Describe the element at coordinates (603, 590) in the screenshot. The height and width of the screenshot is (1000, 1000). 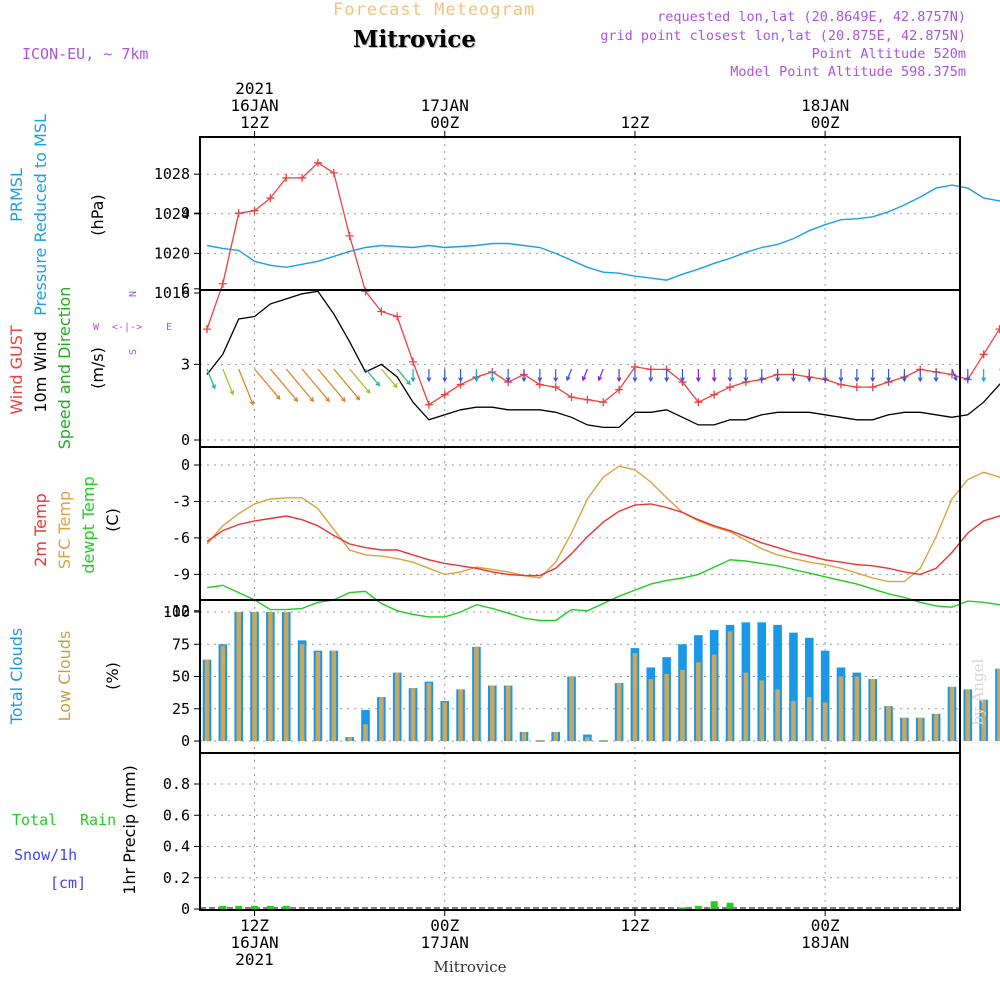
I see `dewpoint-line` at that location.